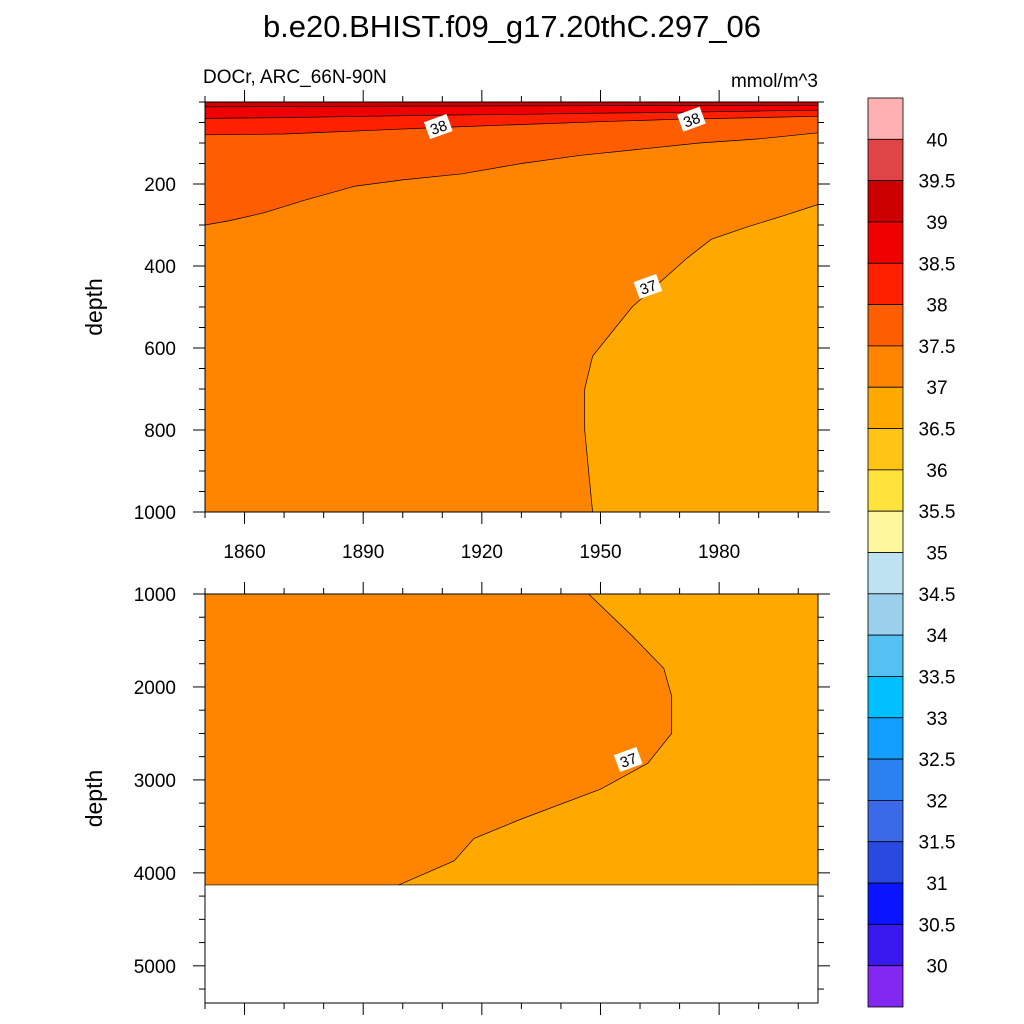 Image resolution: width=1024 pixels, height=1024 pixels. What do you see at coordinates (155, 874) in the screenshot?
I see `y-tick-label: 4000` at bounding box center [155, 874].